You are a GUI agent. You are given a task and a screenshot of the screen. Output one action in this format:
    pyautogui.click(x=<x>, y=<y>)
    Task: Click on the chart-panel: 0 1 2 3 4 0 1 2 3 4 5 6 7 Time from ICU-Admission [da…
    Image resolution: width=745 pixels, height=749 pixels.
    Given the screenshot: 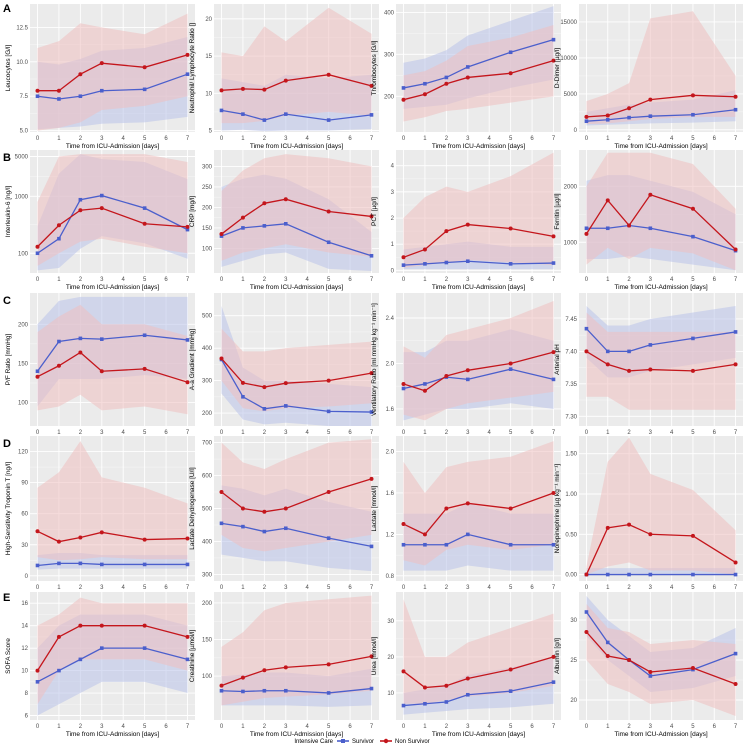 What is the action you would take?
    pyautogui.click(x=466, y=220)
    